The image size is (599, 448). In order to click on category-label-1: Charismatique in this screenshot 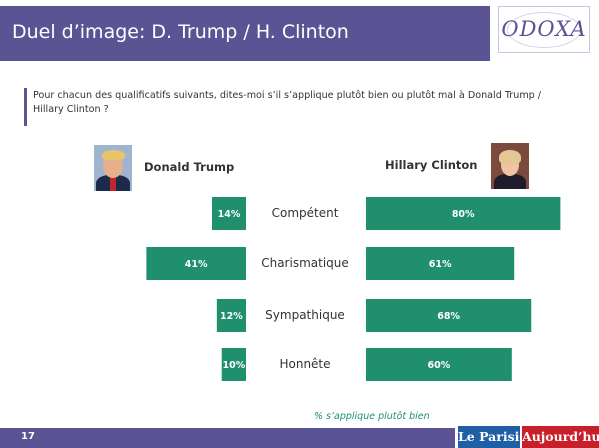, I will do `click(305, 263)`.